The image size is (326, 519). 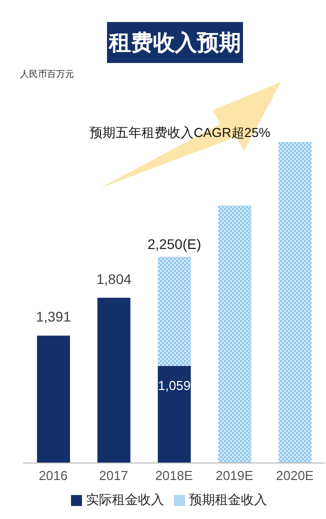 I want to click on data-label: 1,391, so click(x=54, y=316).